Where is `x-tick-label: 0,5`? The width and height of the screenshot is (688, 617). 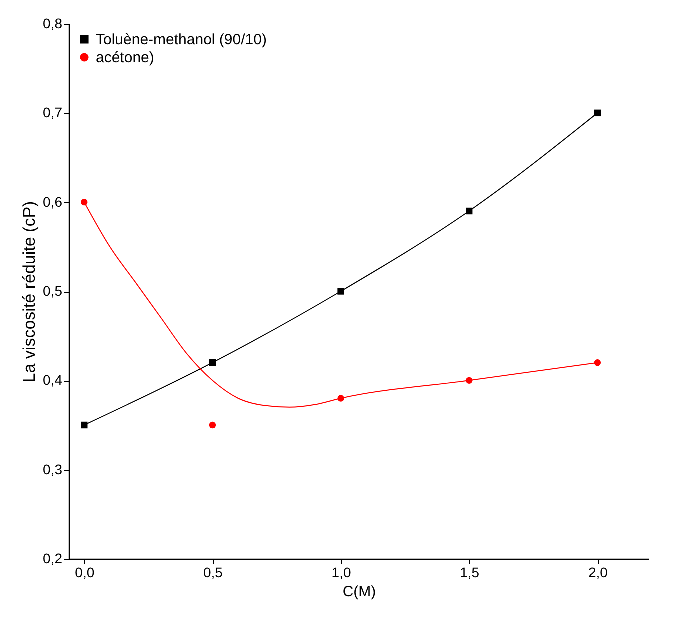
x-tick-label: 0,5 is located at coordinates (213, 572).